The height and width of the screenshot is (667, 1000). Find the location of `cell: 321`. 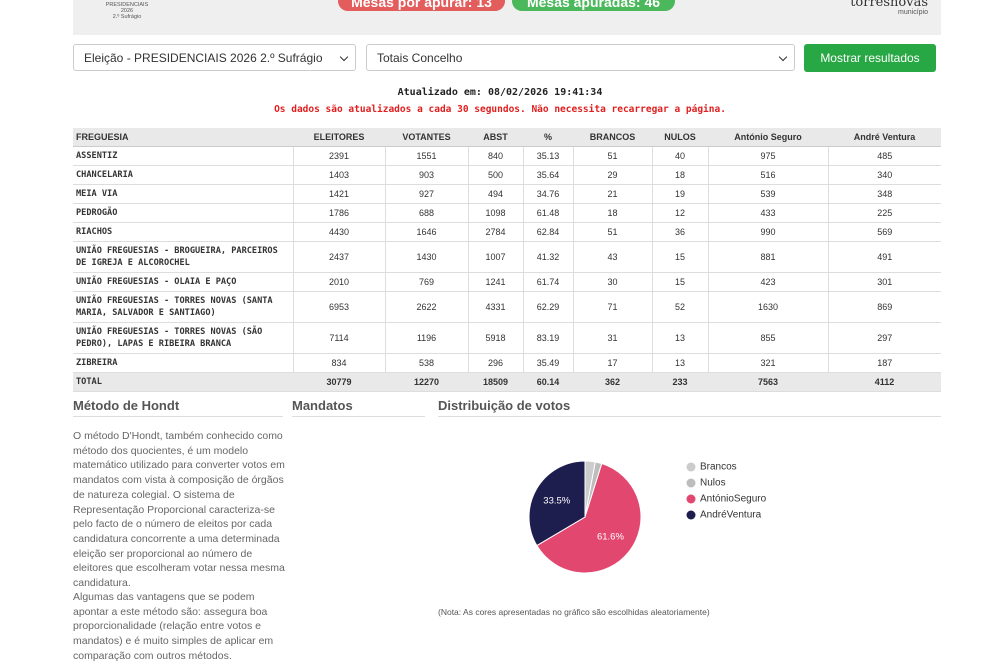

cell: 321 is located at coordinates (767, 363).